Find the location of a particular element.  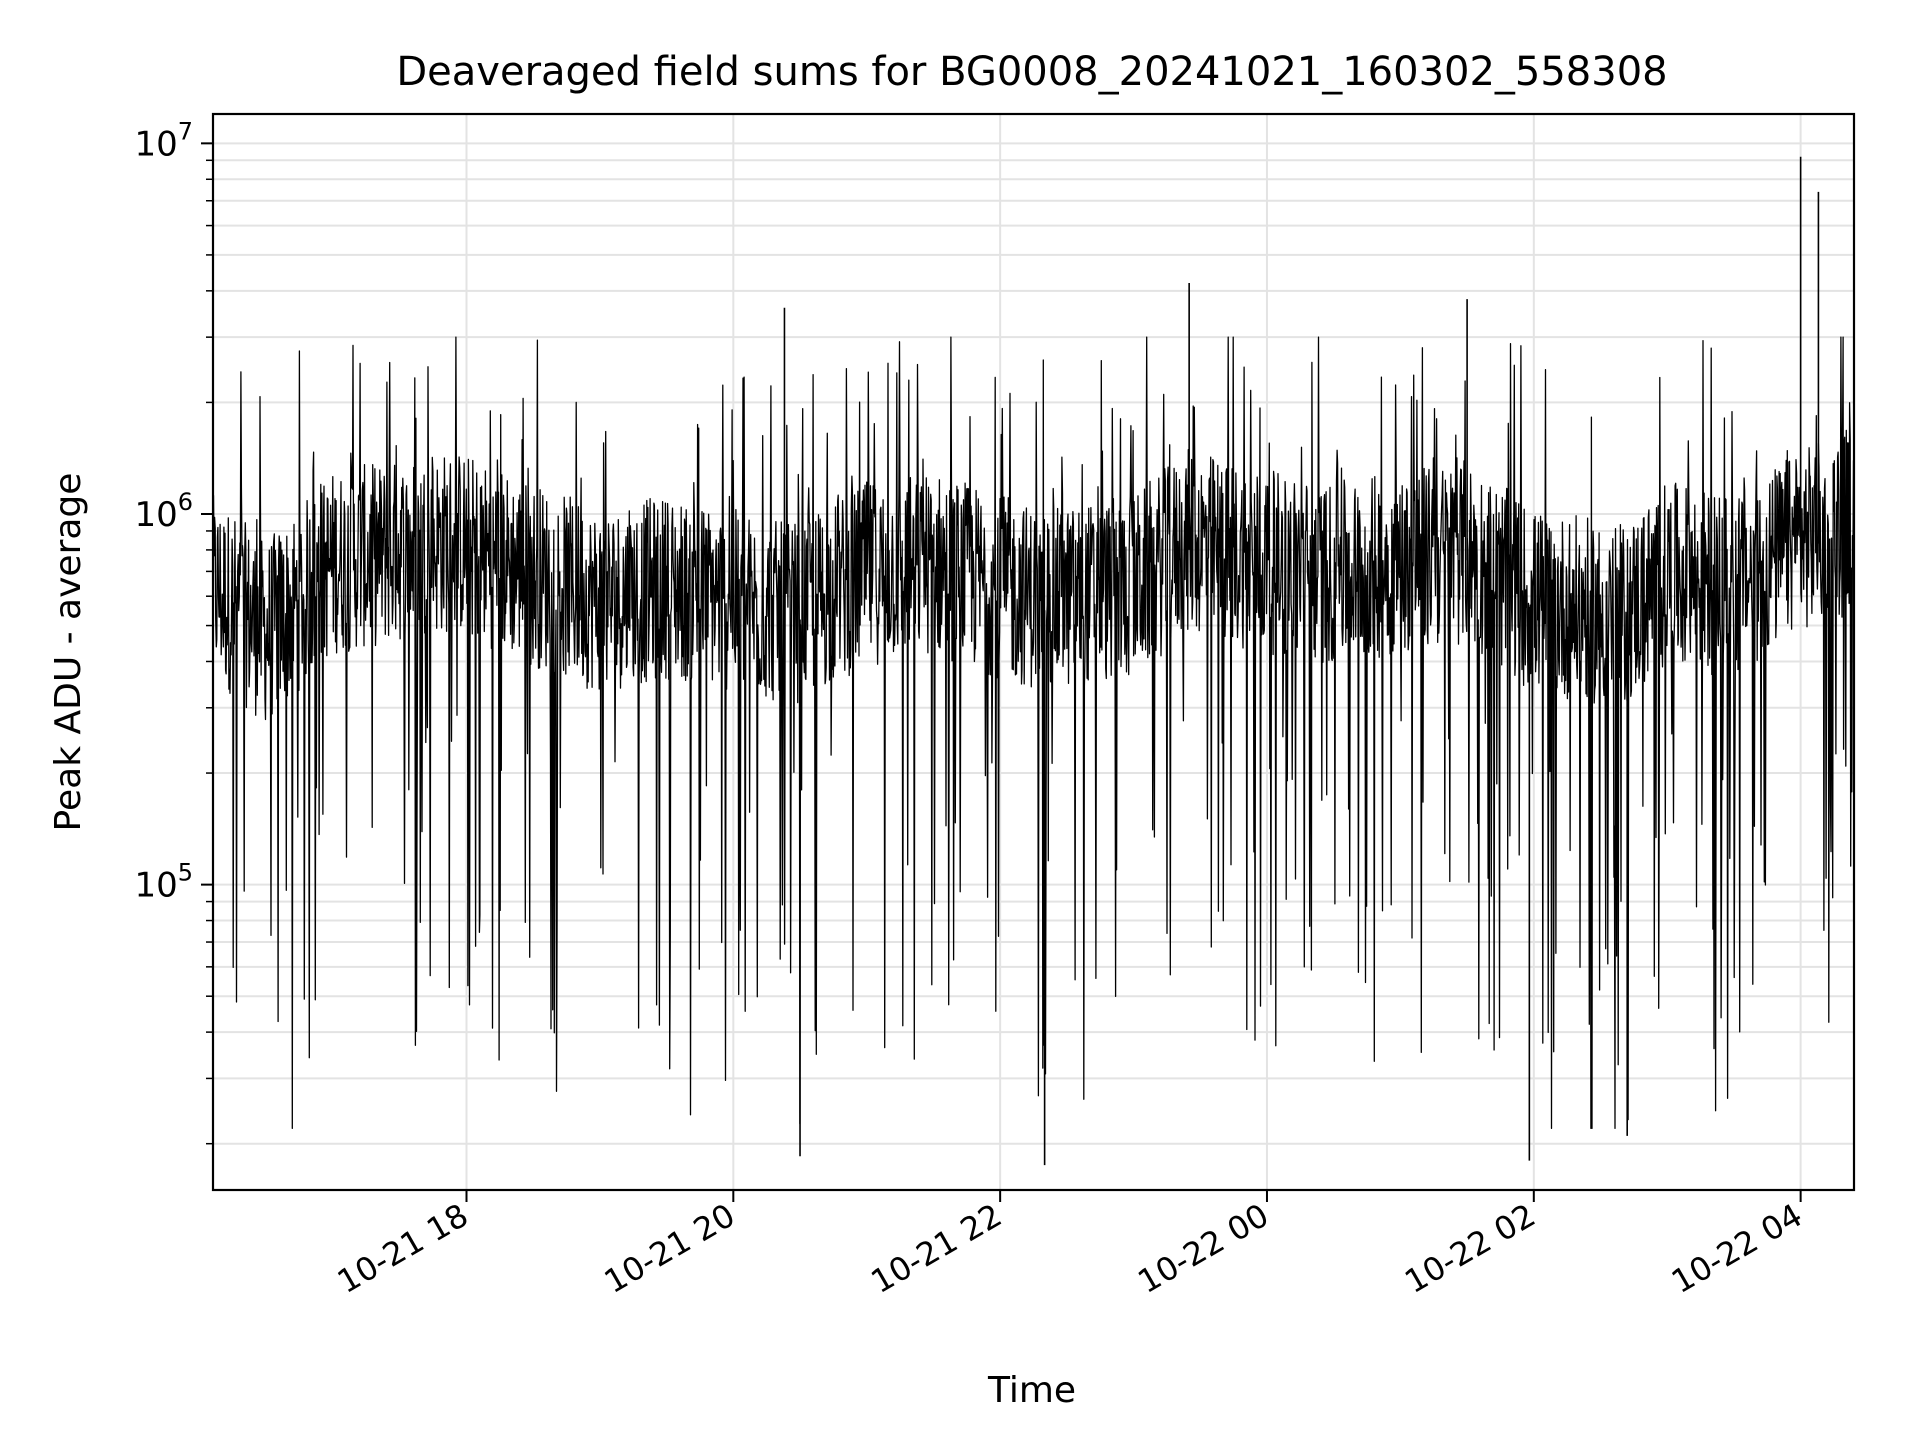

x-tick-label: 10-22 04 is located at coordinates (1737, 1248).